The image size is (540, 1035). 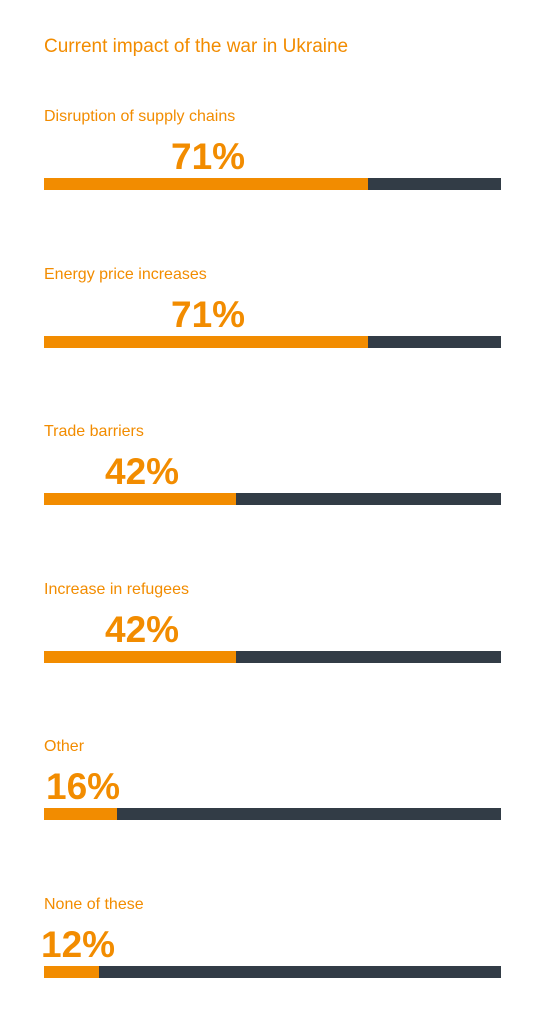 I want to click on value-label: 12%, so click(x=78, y=944).